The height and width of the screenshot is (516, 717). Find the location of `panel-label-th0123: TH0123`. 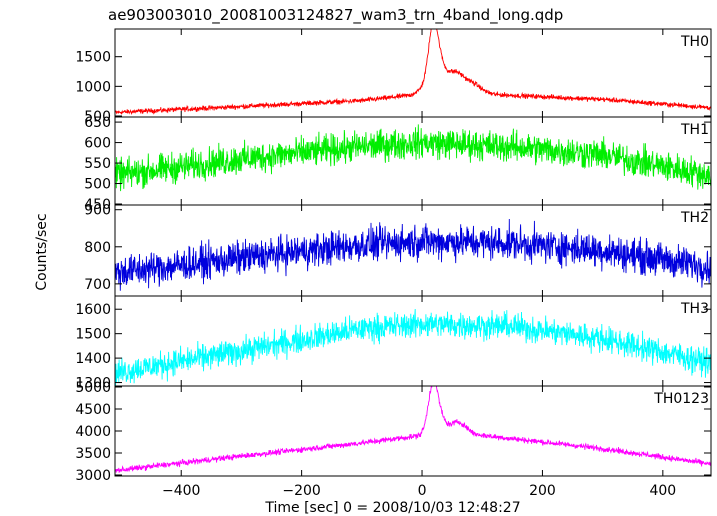

panel-label-th0123: TH0123 is located at coordinates (681, 399).